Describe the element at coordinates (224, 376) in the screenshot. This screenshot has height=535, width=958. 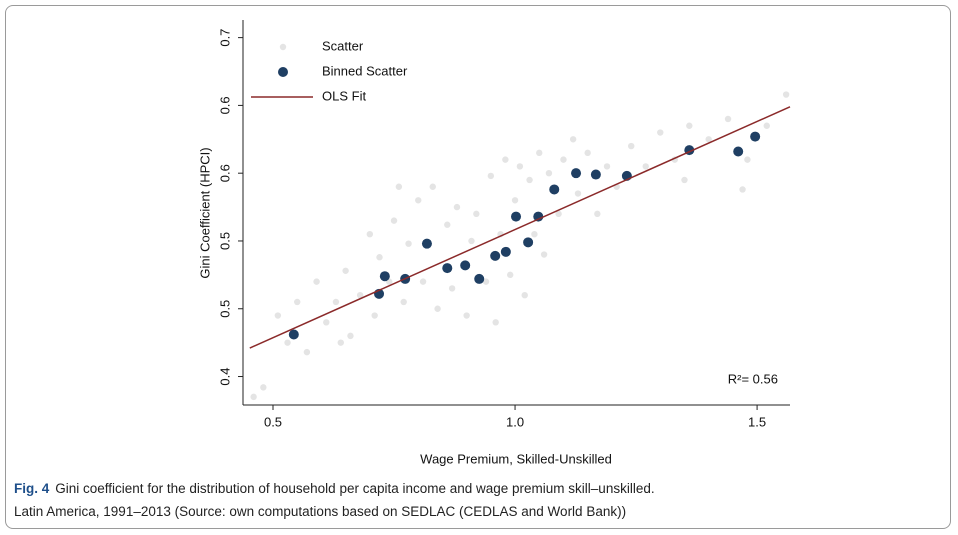
I see `y-tick-label: 0.4` at that location.